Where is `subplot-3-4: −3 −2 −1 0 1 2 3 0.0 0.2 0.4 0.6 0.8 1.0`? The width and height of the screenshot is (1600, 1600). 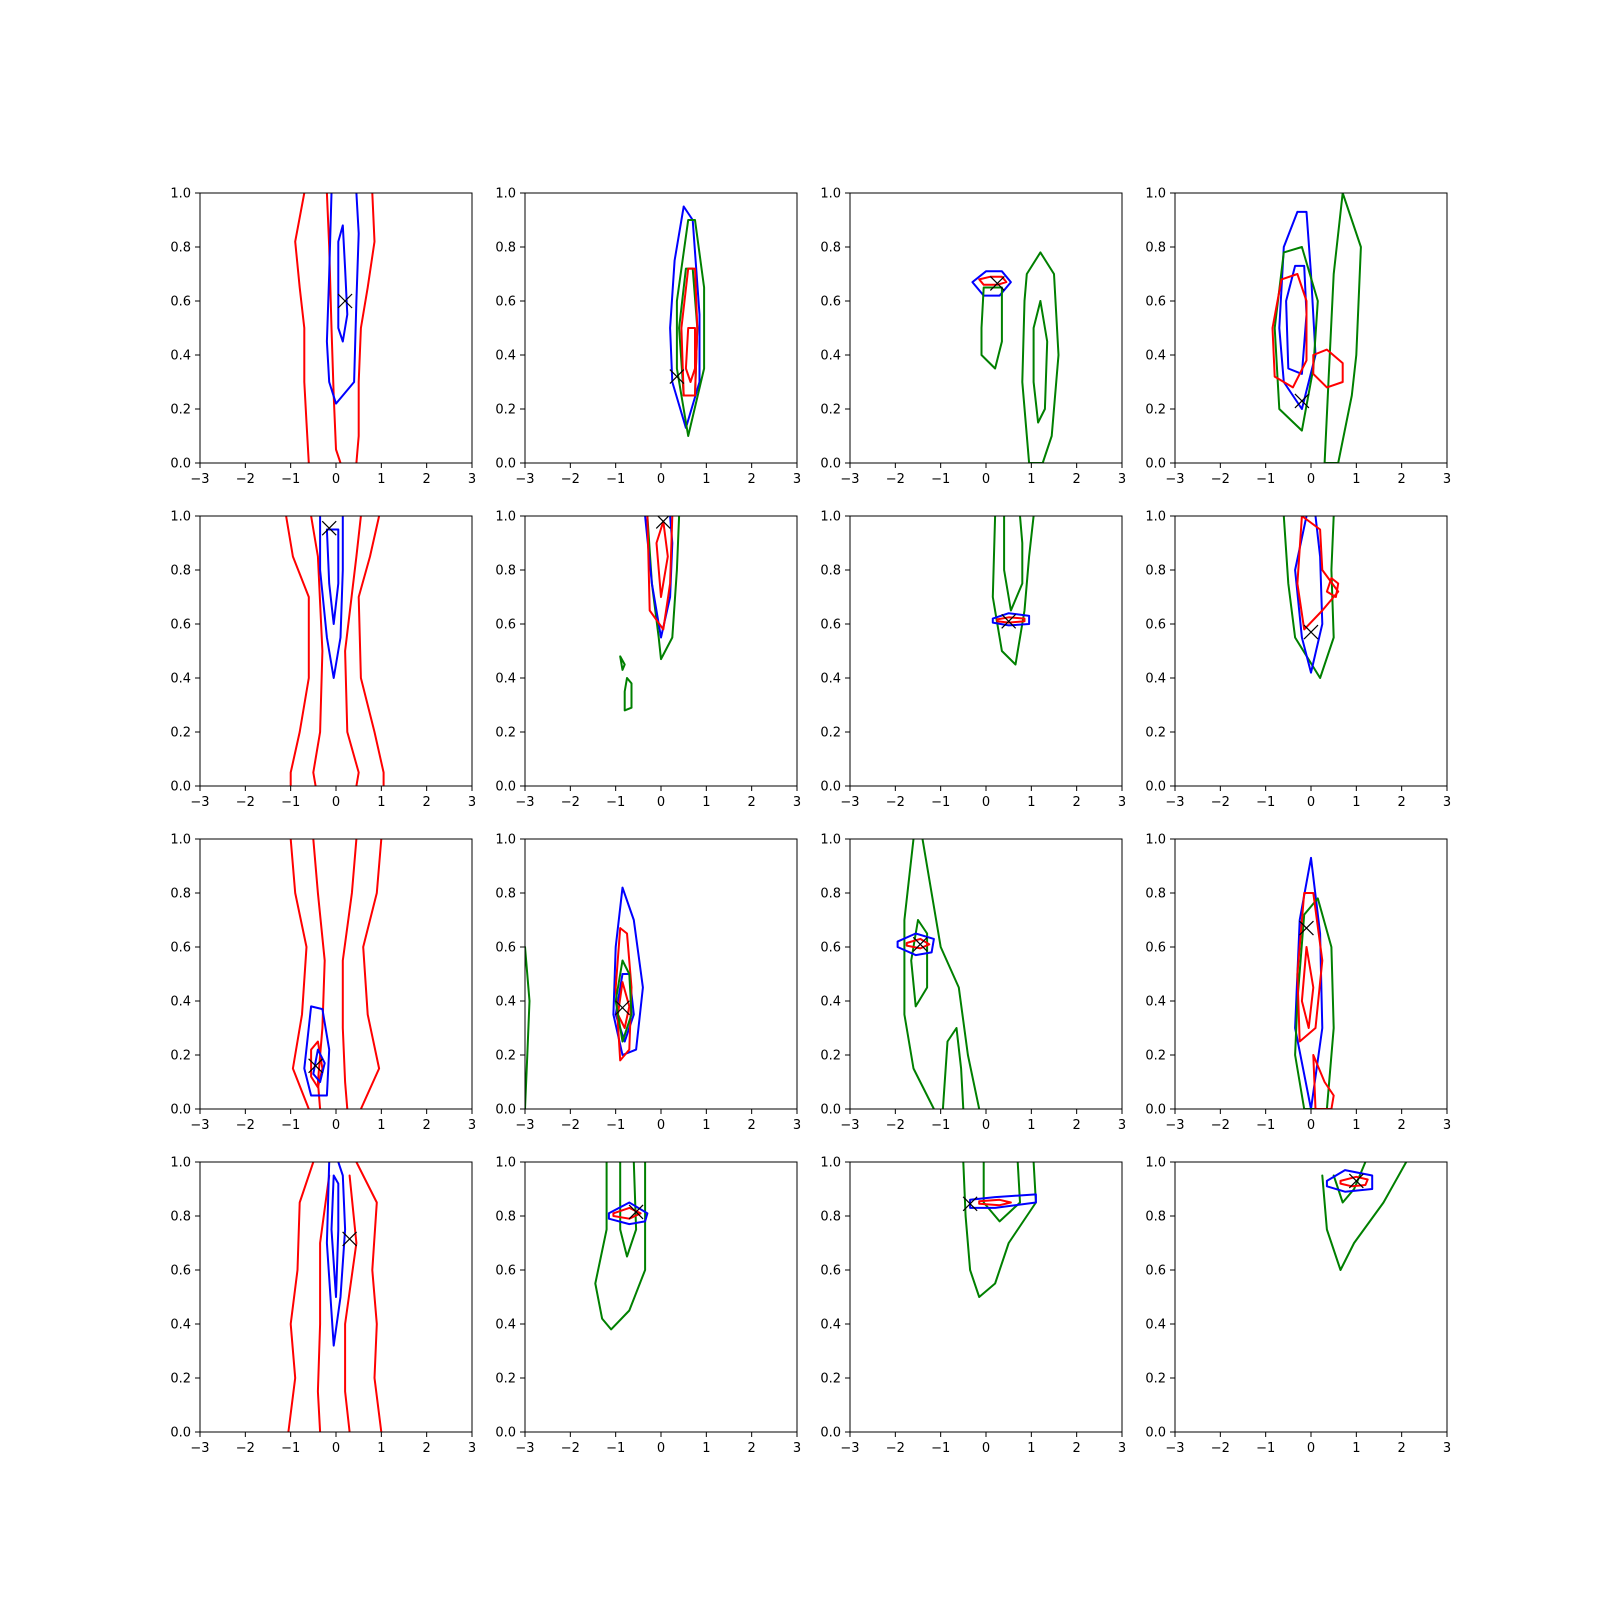
subplot-3-4: −3 −2 −1 0 1 2 3 0.0 0.2 0.4 0.6 0.8 1.0 is located at coordinates (1298, 983).